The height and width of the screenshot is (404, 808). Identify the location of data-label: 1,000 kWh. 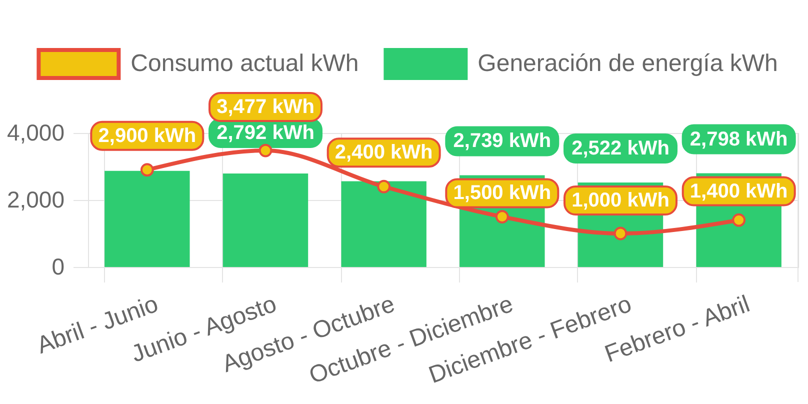
(621, 201).